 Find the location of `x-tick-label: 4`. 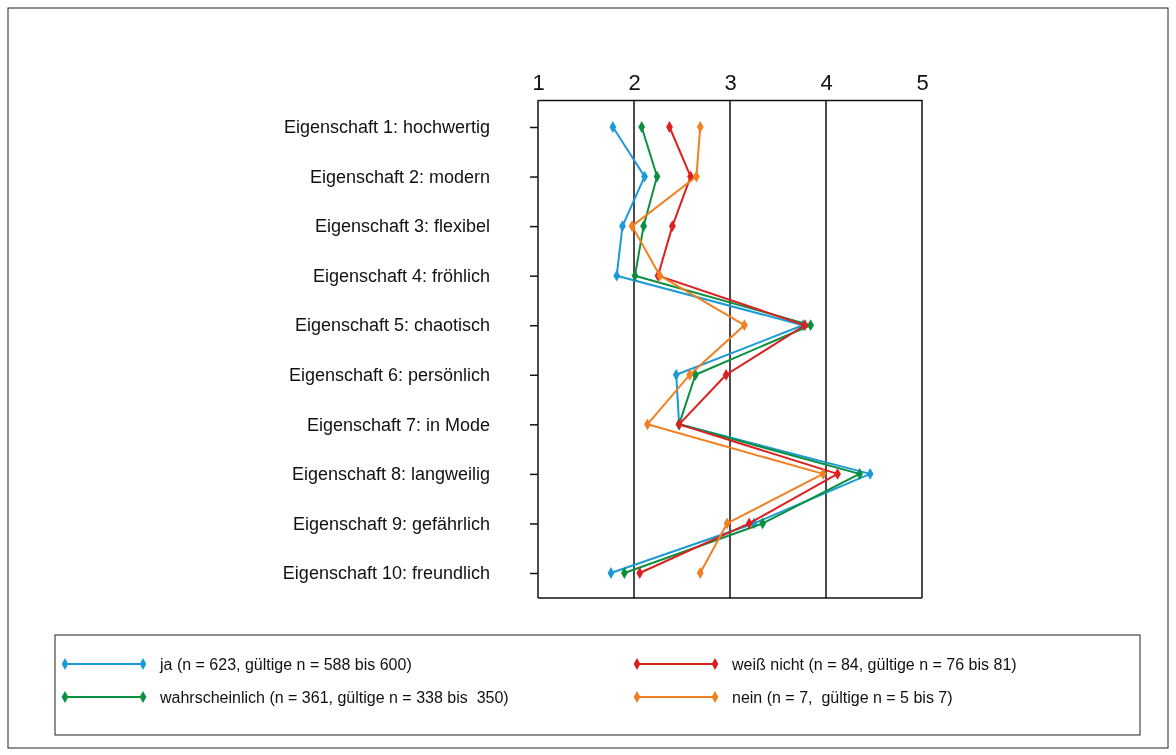

x-tick-label: 4 is located at coordinates (826, 82).